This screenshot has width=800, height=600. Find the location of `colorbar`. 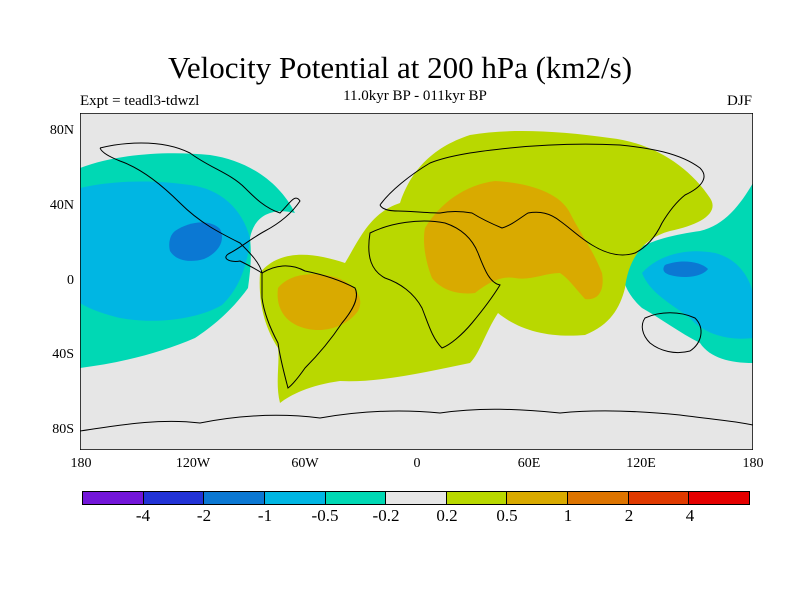

colorbar is located at coordinates (416, 498).